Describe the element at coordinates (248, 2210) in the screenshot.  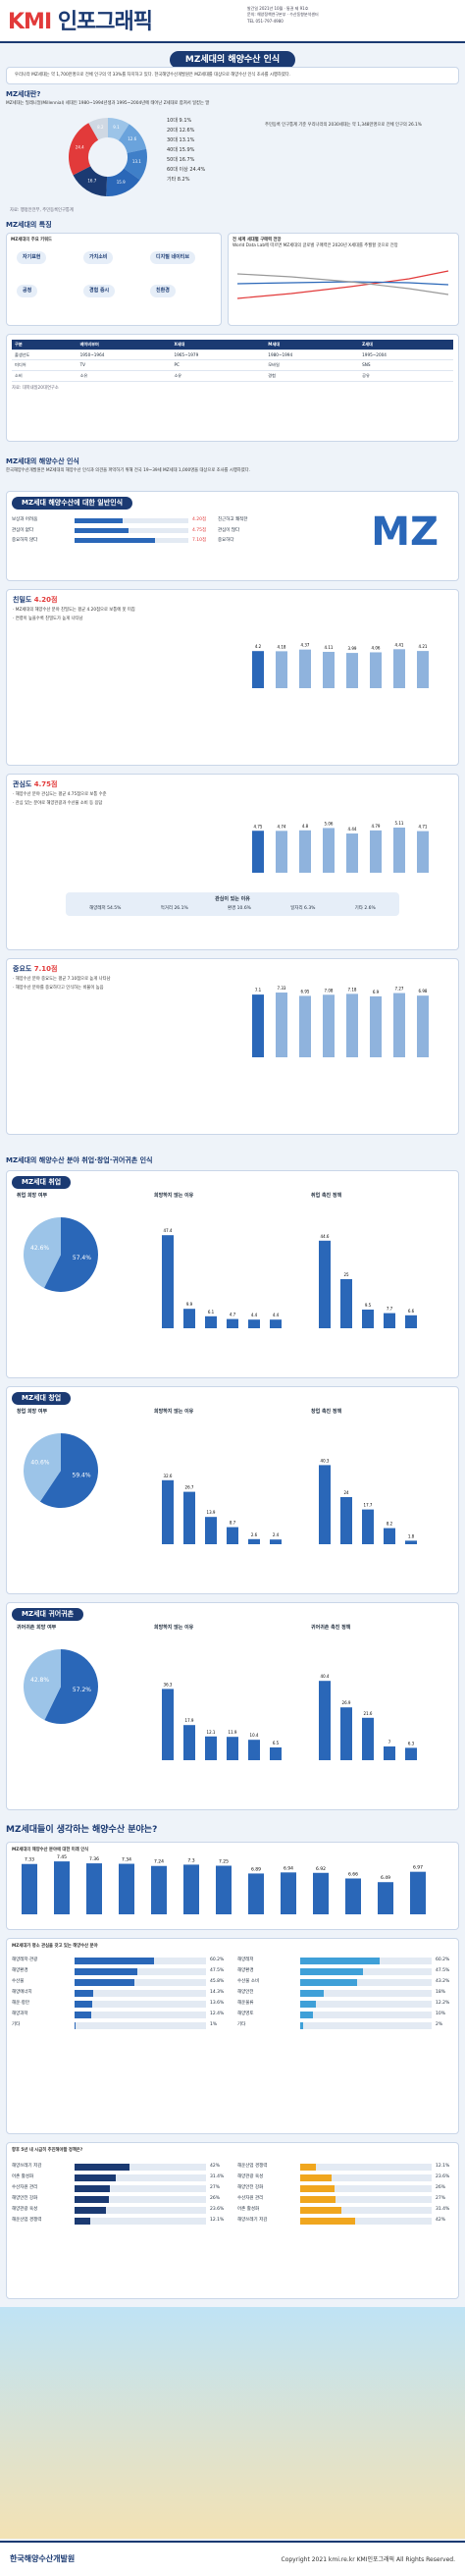
I see `hbar-label: 어촌 활성화` at that location.